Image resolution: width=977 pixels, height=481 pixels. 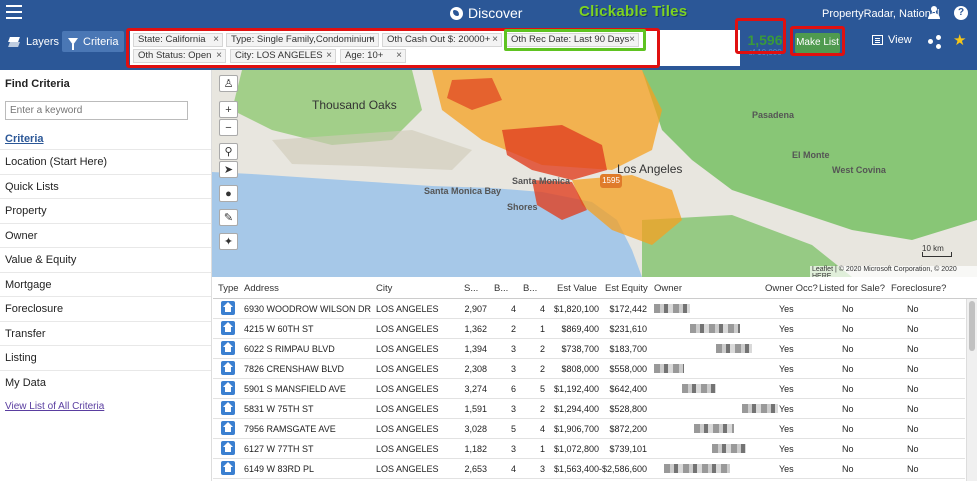 What do you see at coordinates (913, 409) in the screenshot?
I see `cell-foreclosure: No` at bounding box center [913, 409].